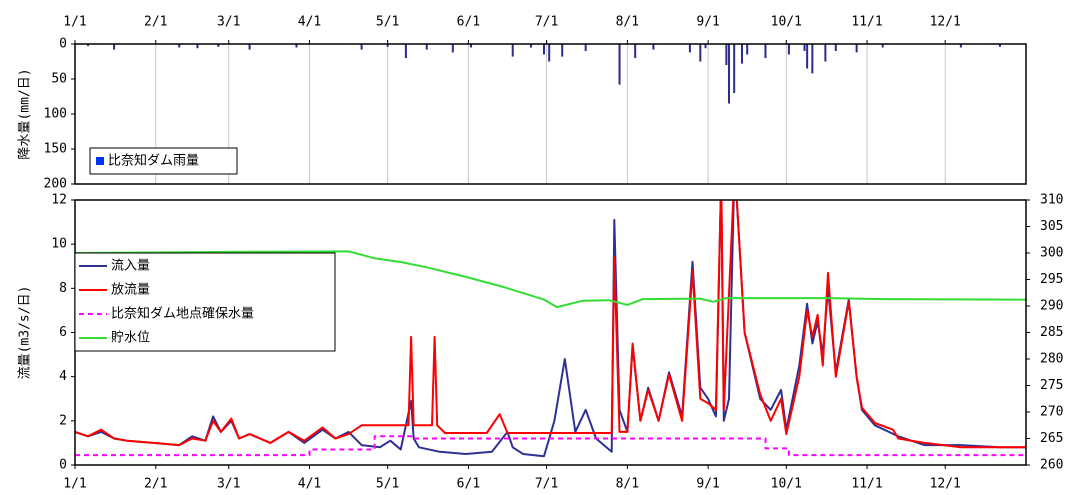  What do you see at coordinates (25, 333) in the screenshot?
I see `y-axis-label: 流量(m3/s/日)` at bounding box center [25, 333].